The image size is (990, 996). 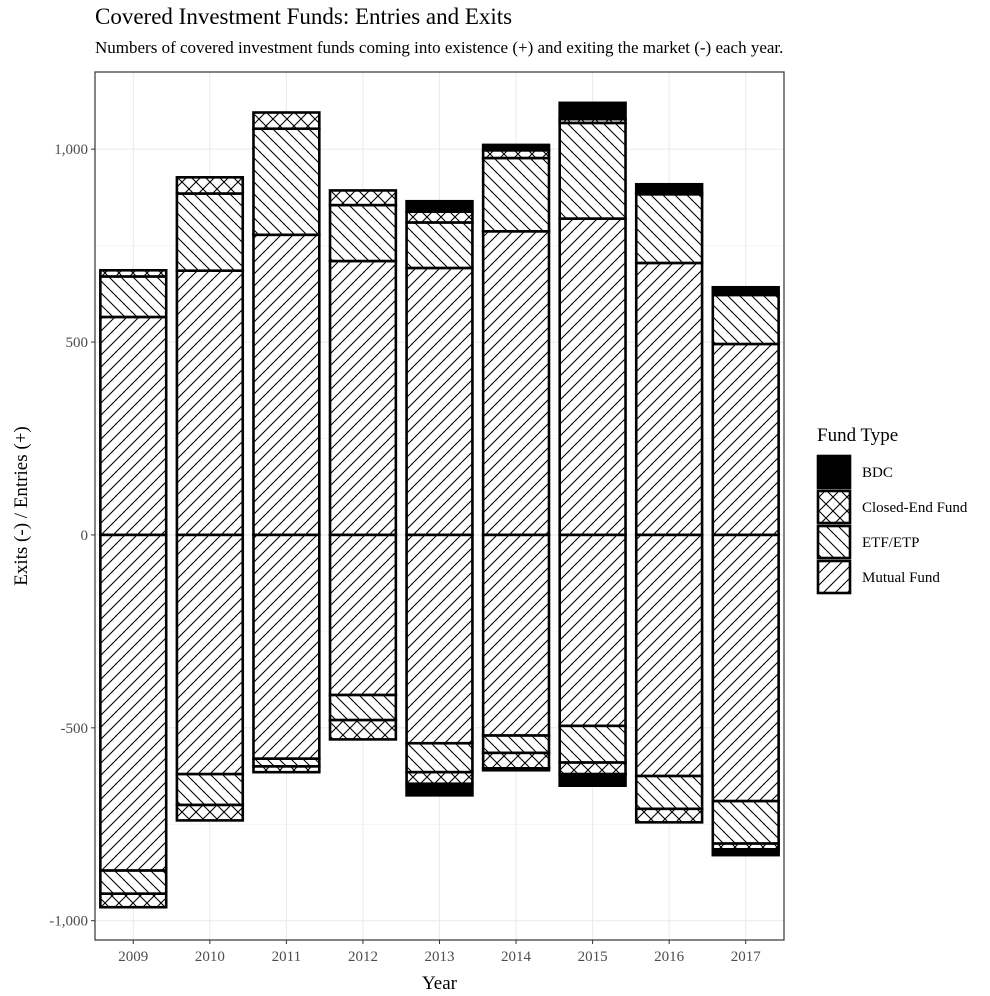 I want to click on bar-etf-etp-exits-2015, so click(x=592, y=744).